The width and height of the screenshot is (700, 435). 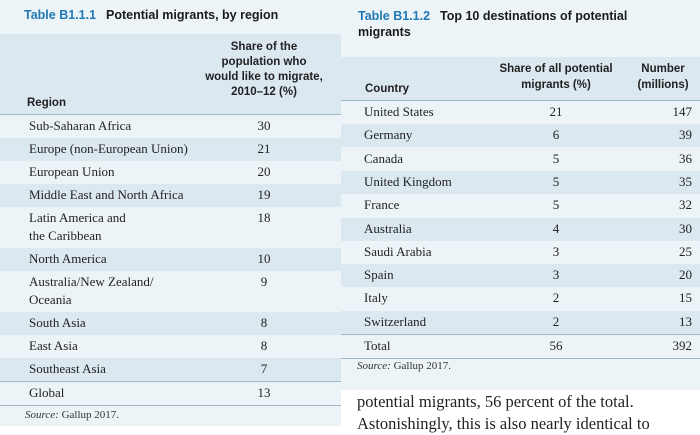 What do you see at coordinates (408, 181) in the screenshot?
I see `country-name: United Kingdom` at bounding box center [408, 181].